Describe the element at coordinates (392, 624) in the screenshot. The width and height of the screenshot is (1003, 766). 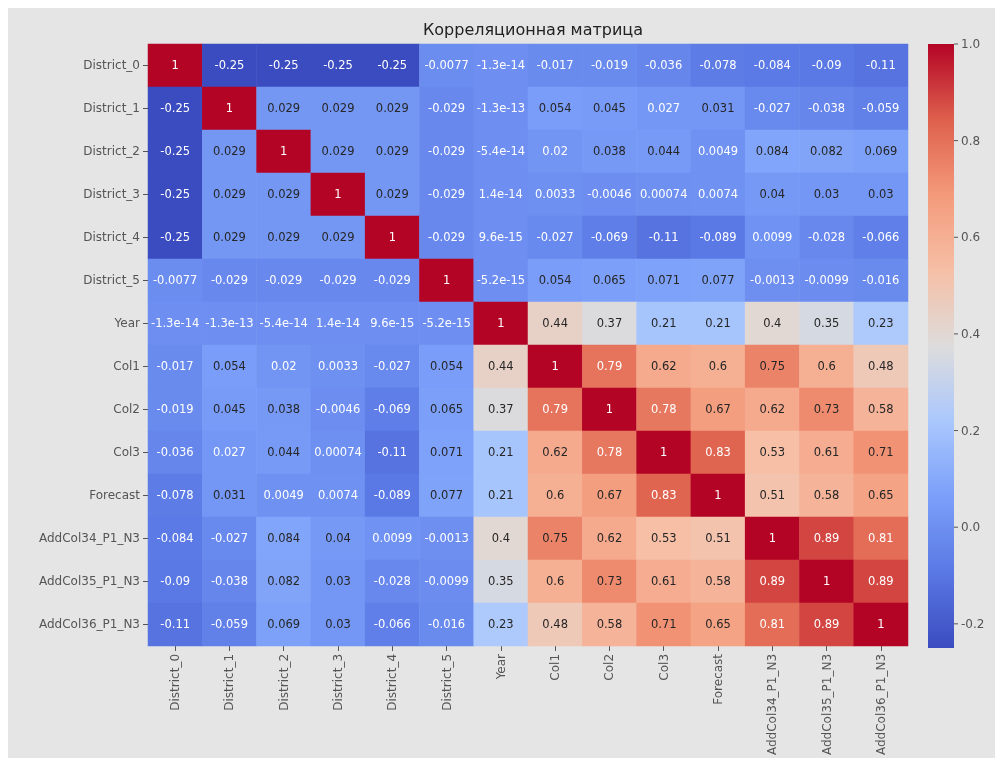
I see `data-label: -0.066` at that location.